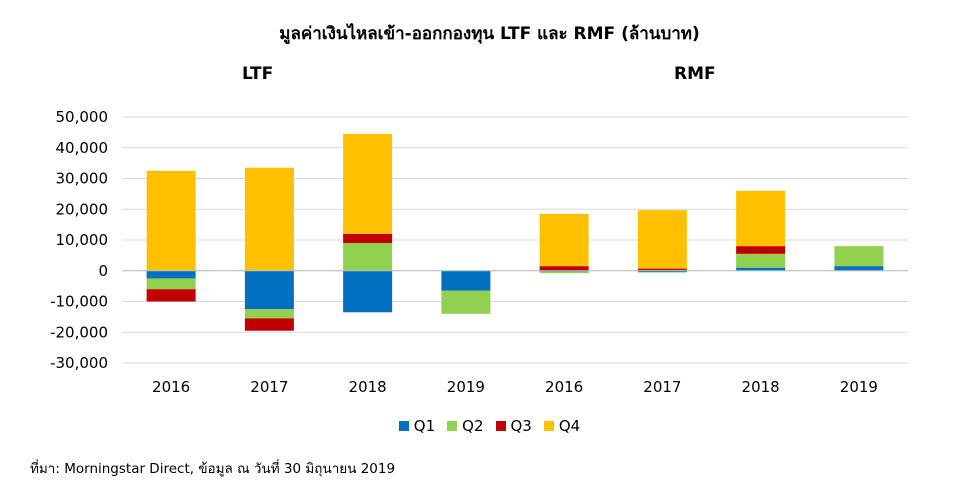 The image size is (979, 491). Describe the element at coordinates (103, 271) in the screenshot. I see `y-tick-label: 0` at that location.